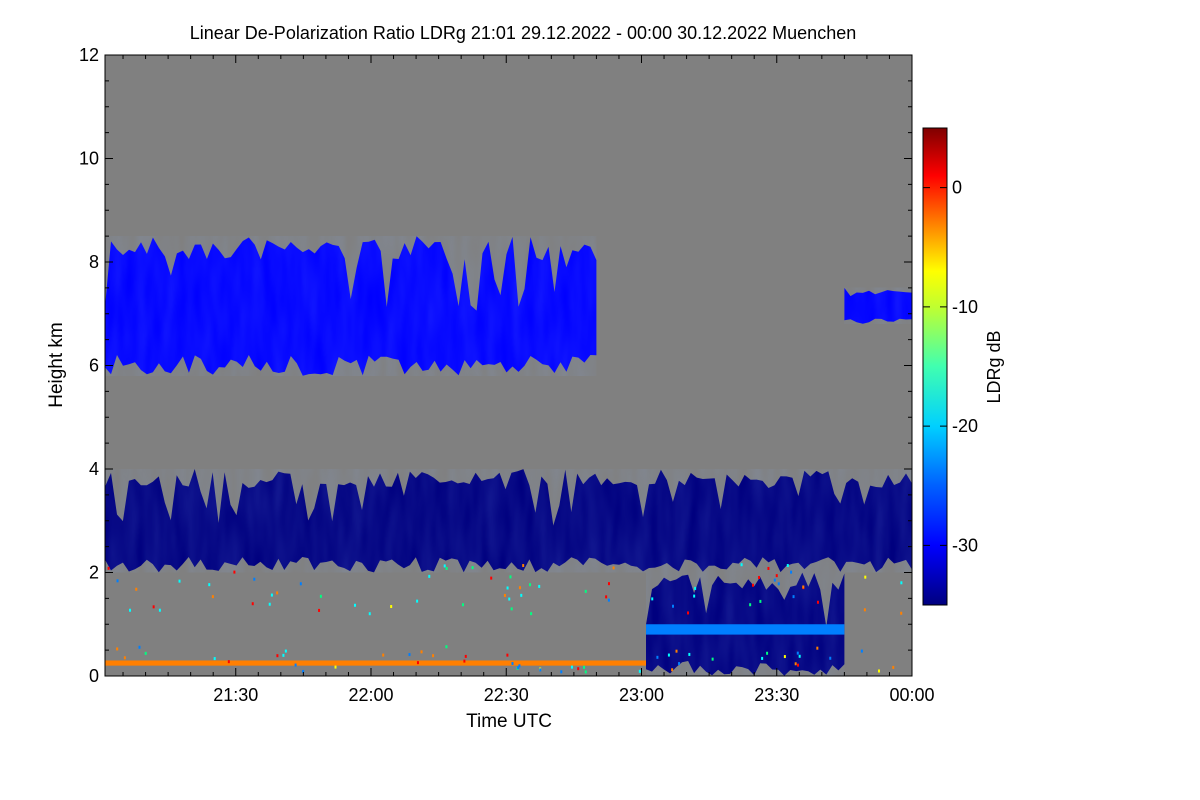  What do you see at coordinates (56, 365) in the screenshot?
I see `y-axis-label: Height km` at bounding box center [56, 365].